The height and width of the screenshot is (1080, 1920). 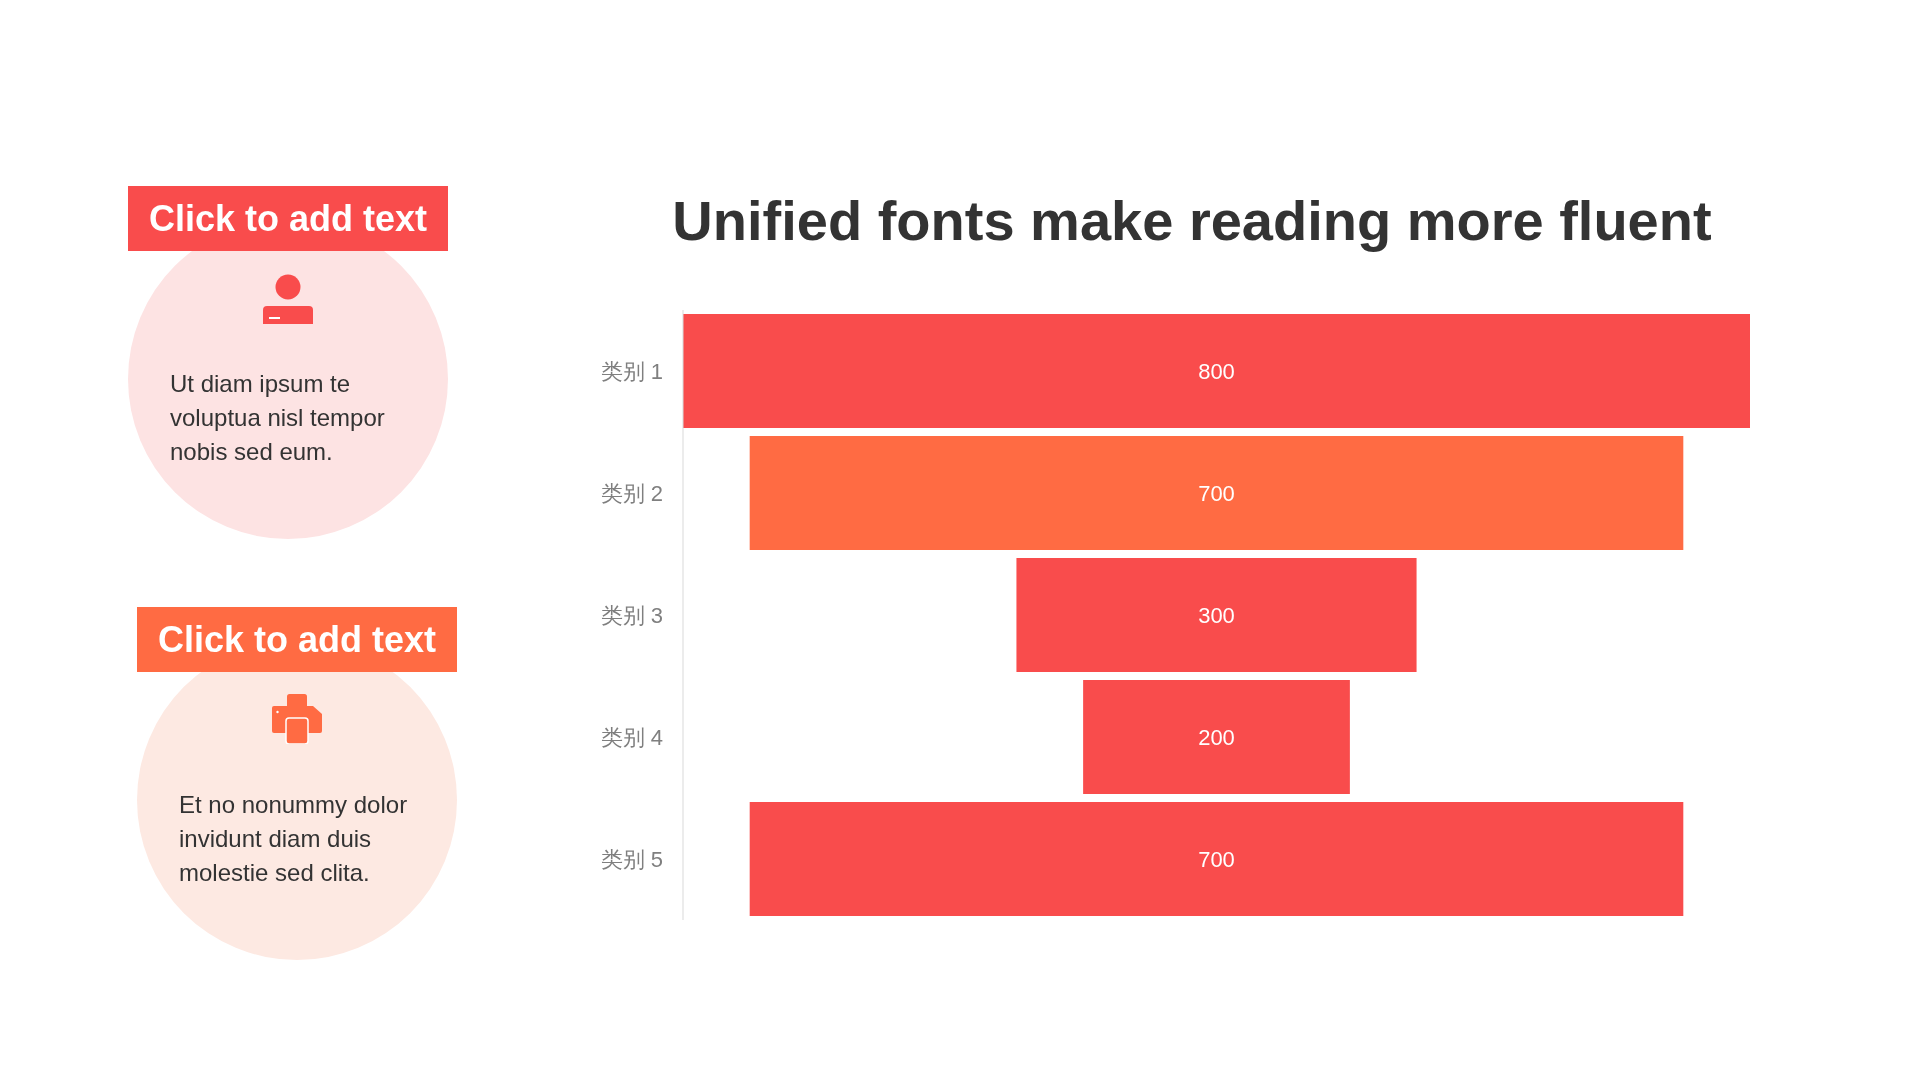 What do you see at coordinates (278, 418) in the screenshot?
I see `text: Ut diam ipsum te voluptua nisl tempor nobis sed eum.` at bounding box center [278, 418].